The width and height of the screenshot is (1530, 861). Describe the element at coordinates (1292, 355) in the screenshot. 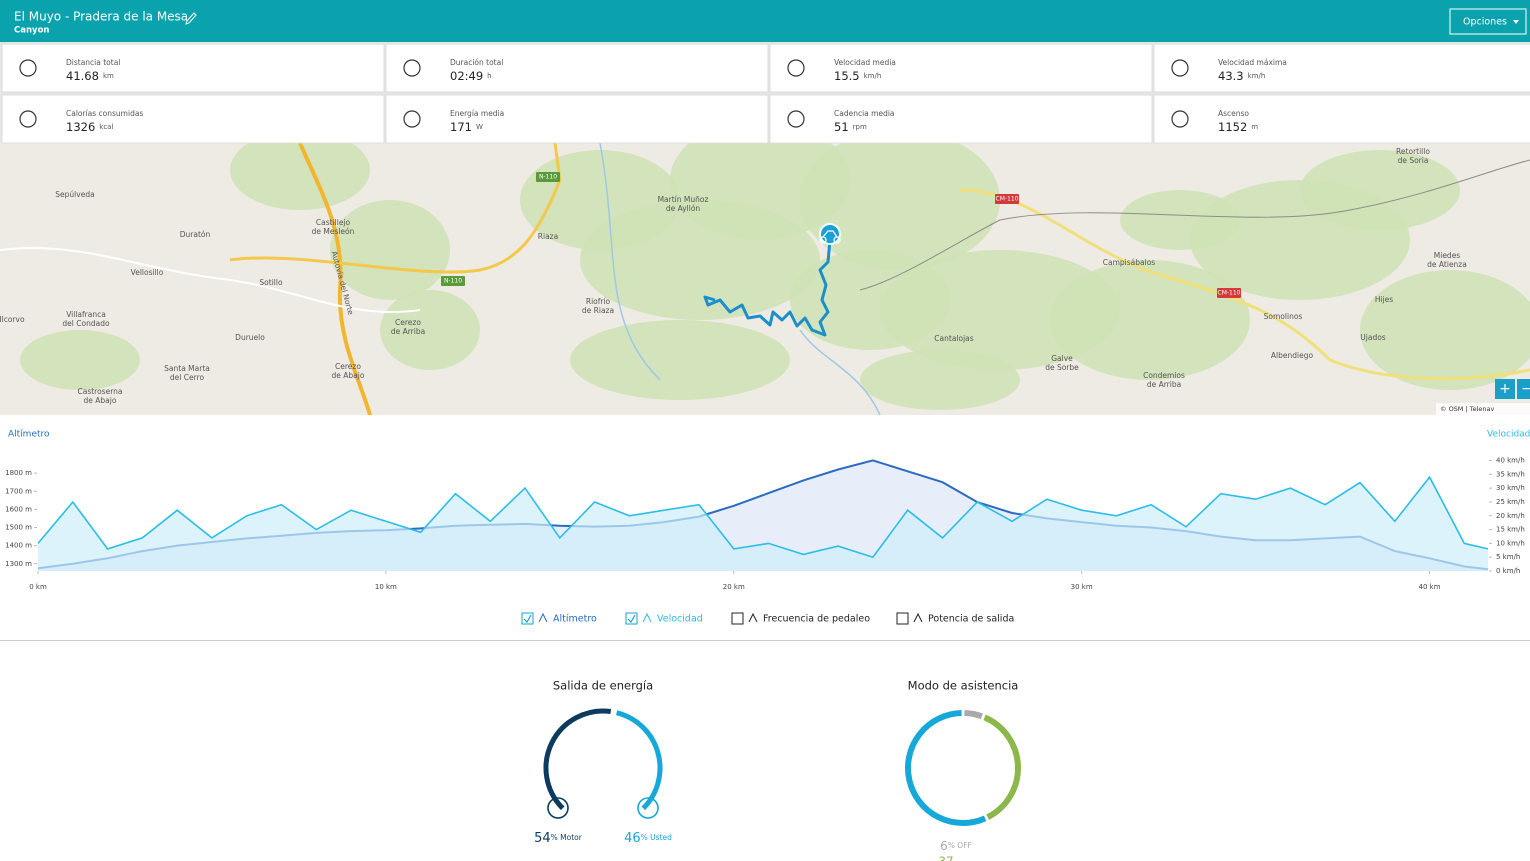

I see `place-label: Albendiego` at that location.